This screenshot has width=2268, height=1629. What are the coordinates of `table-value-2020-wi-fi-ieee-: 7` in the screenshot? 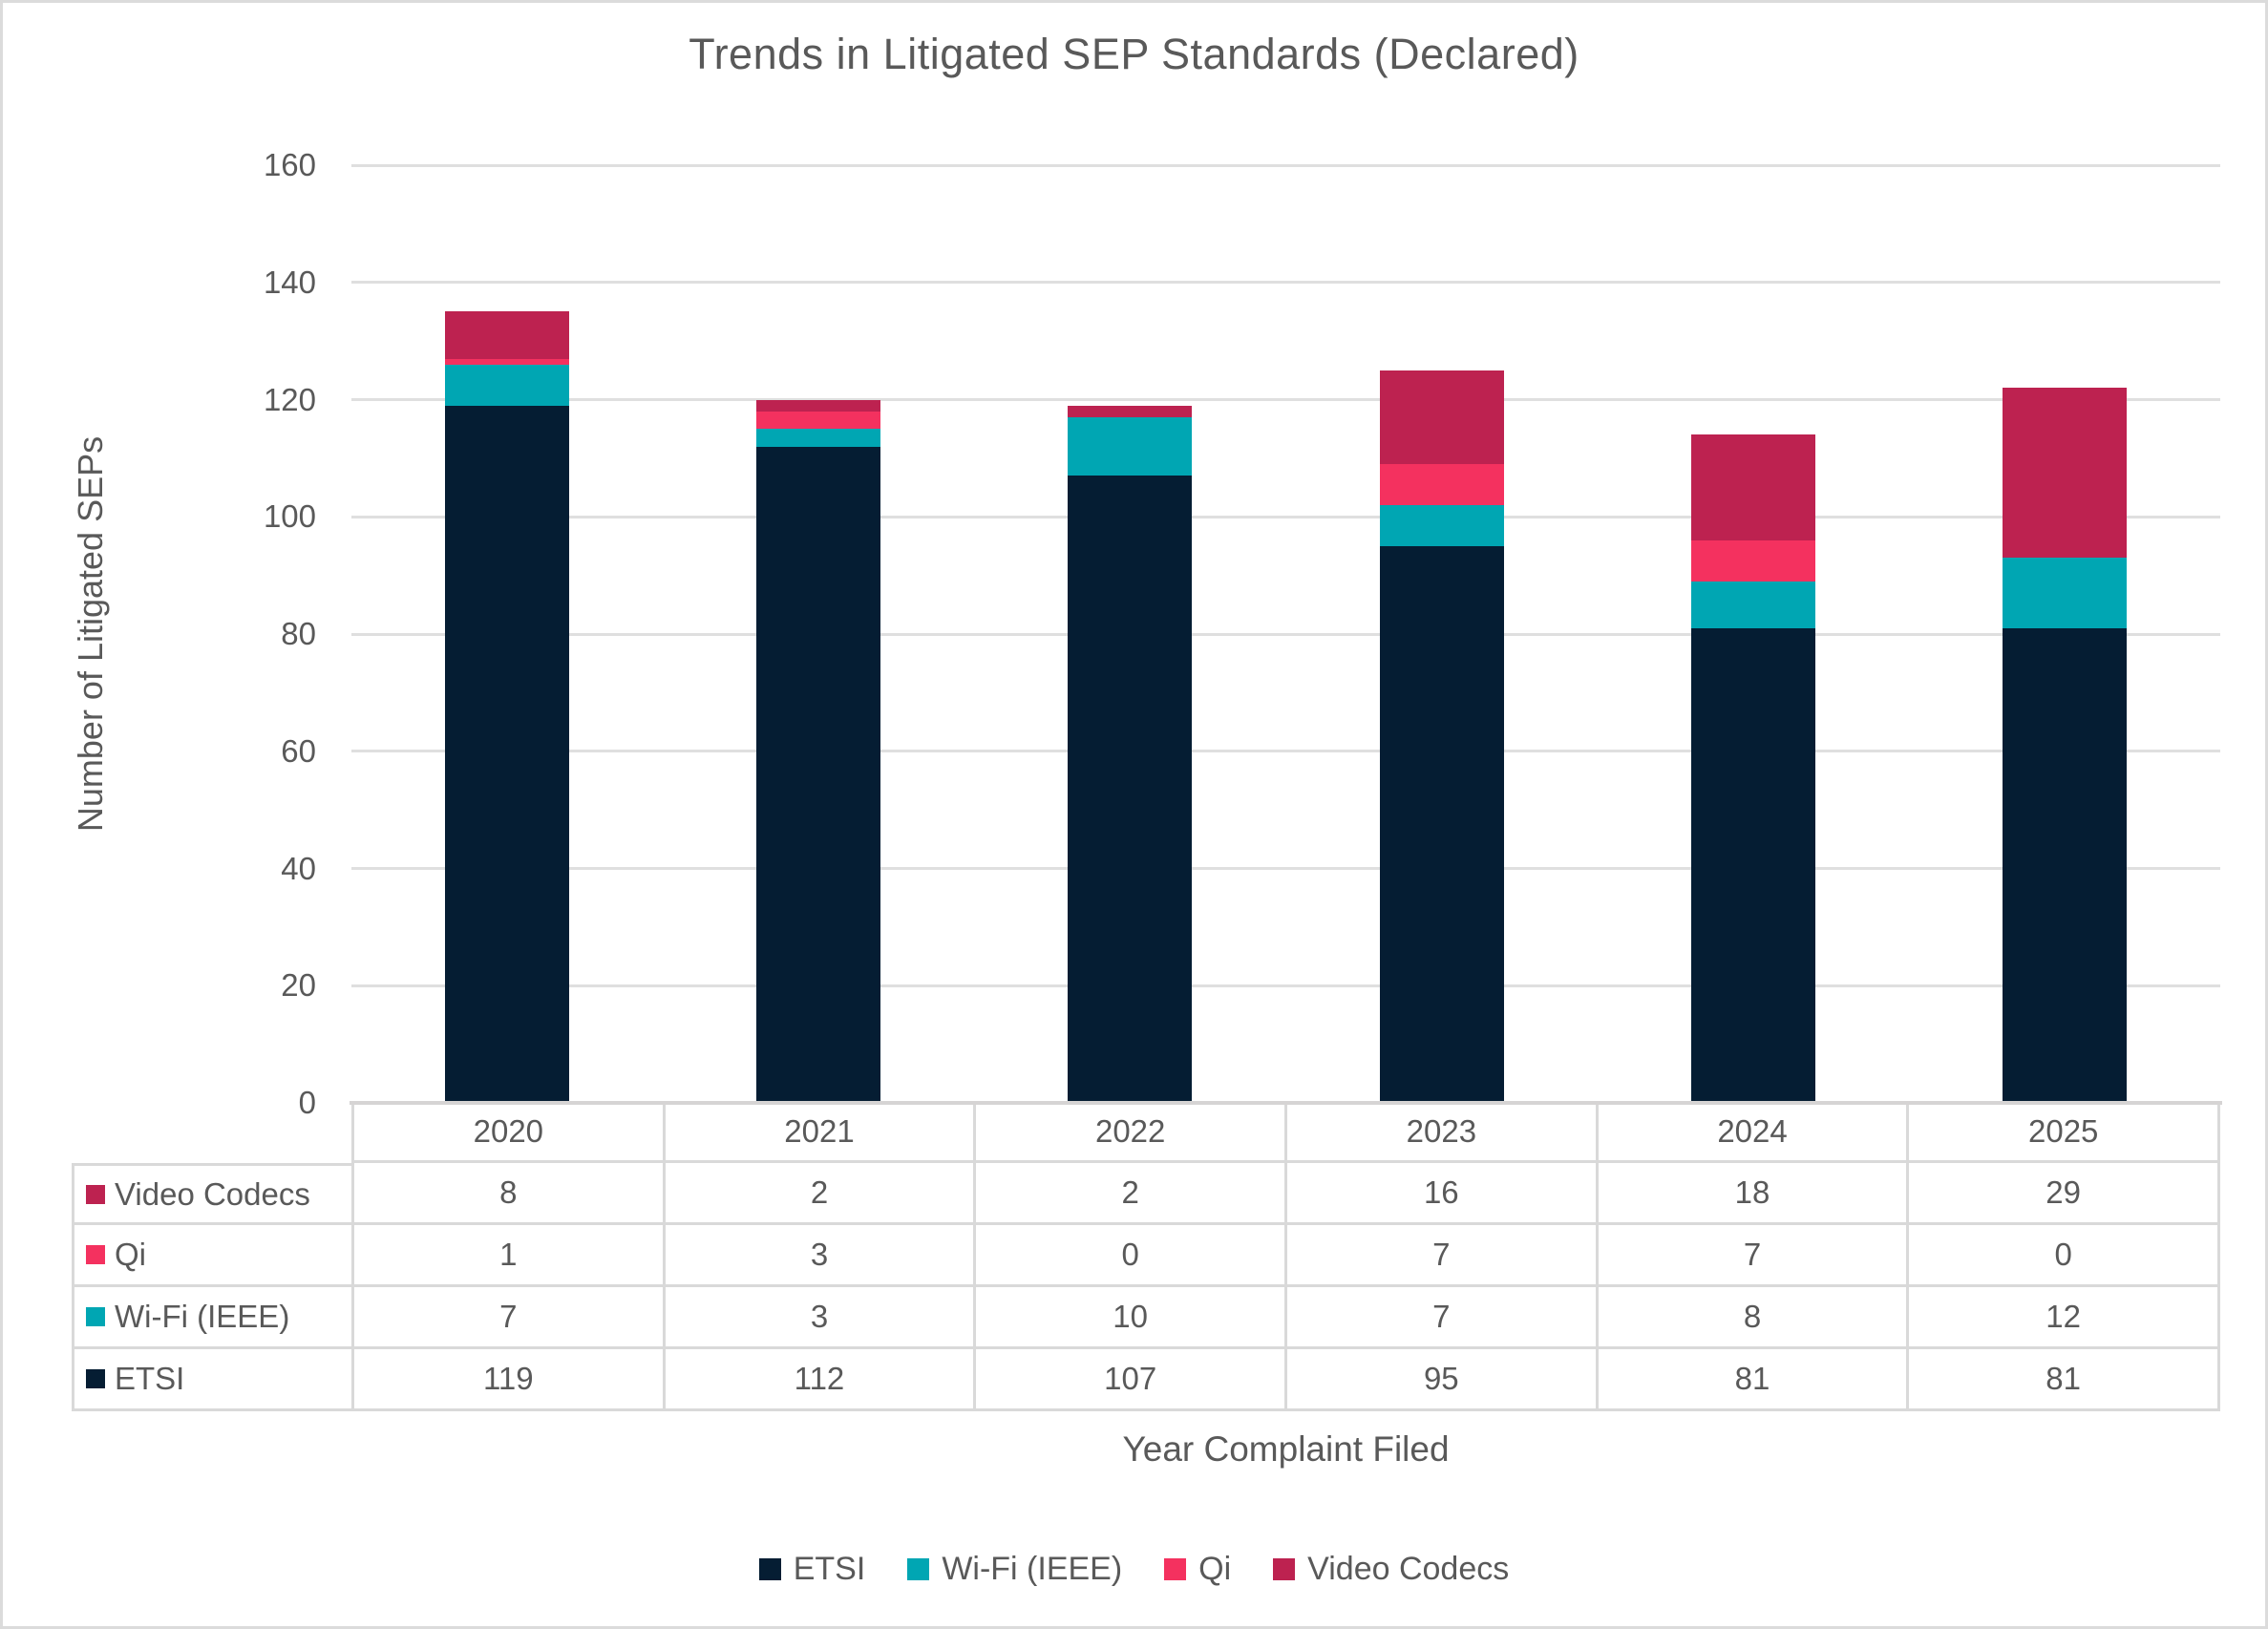 It's located at (510, 1318).